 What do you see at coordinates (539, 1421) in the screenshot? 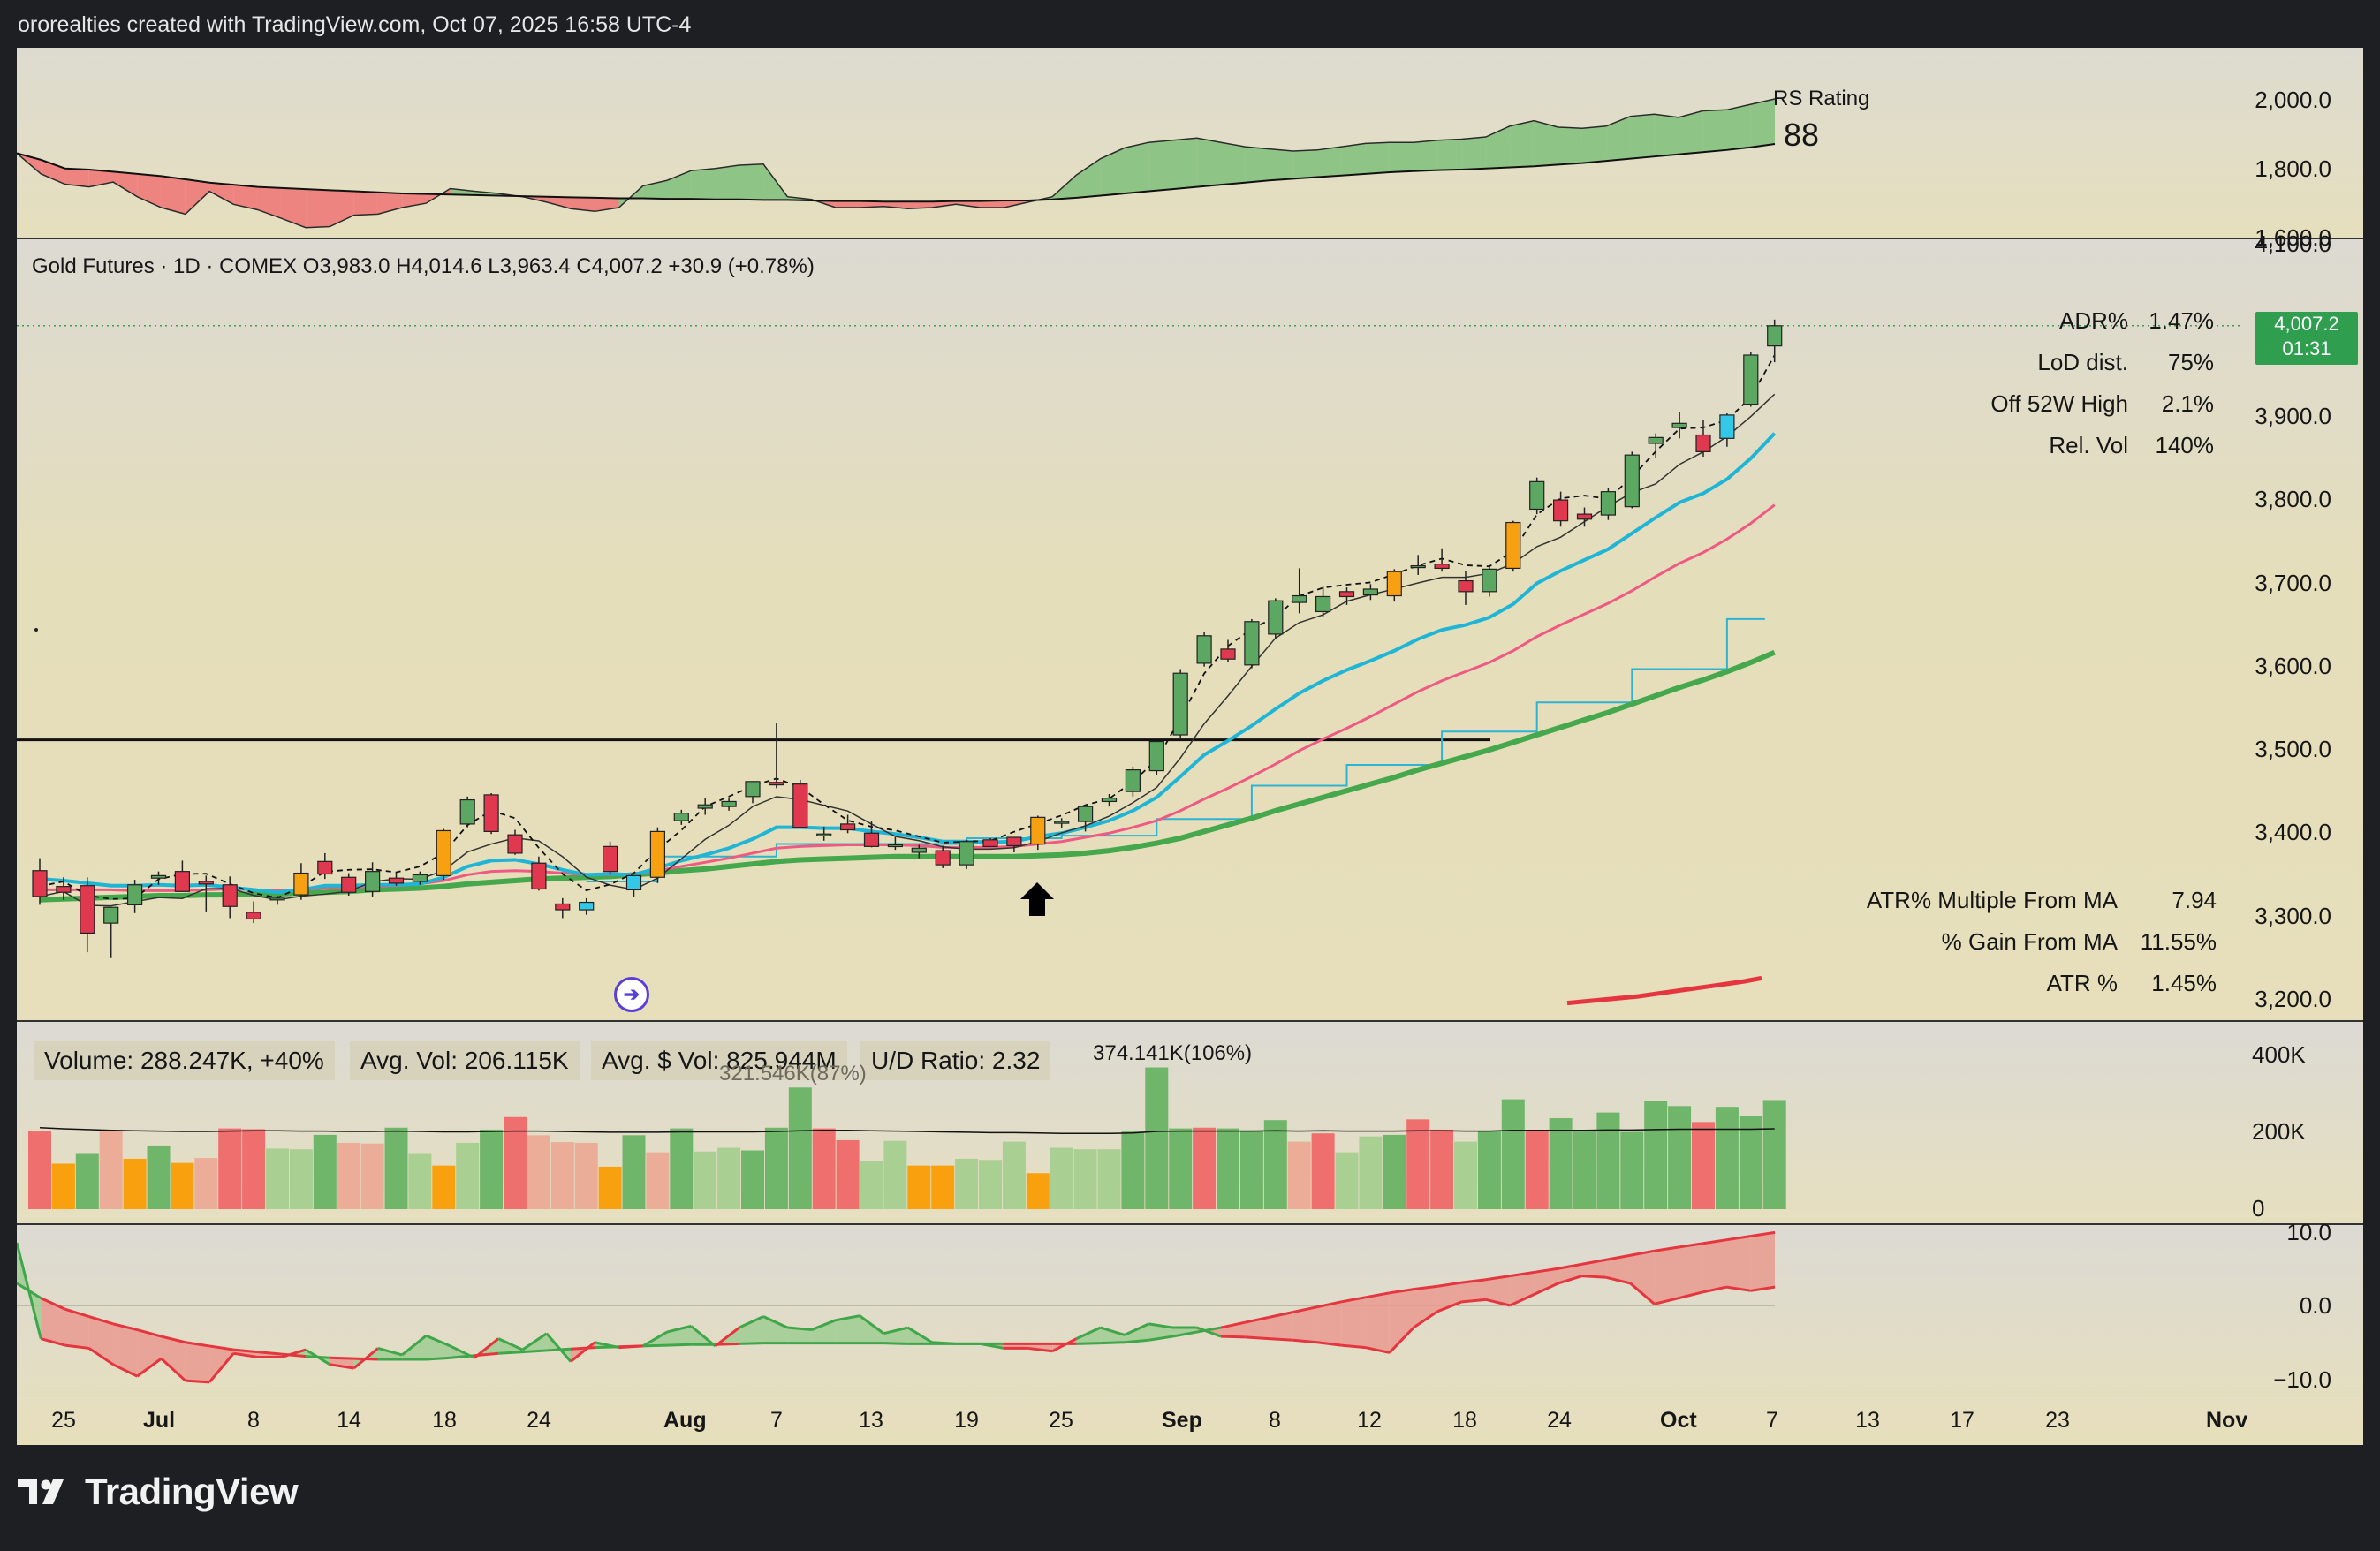
I see `time-axis-label: 24` at bounding box center [539, 1421].